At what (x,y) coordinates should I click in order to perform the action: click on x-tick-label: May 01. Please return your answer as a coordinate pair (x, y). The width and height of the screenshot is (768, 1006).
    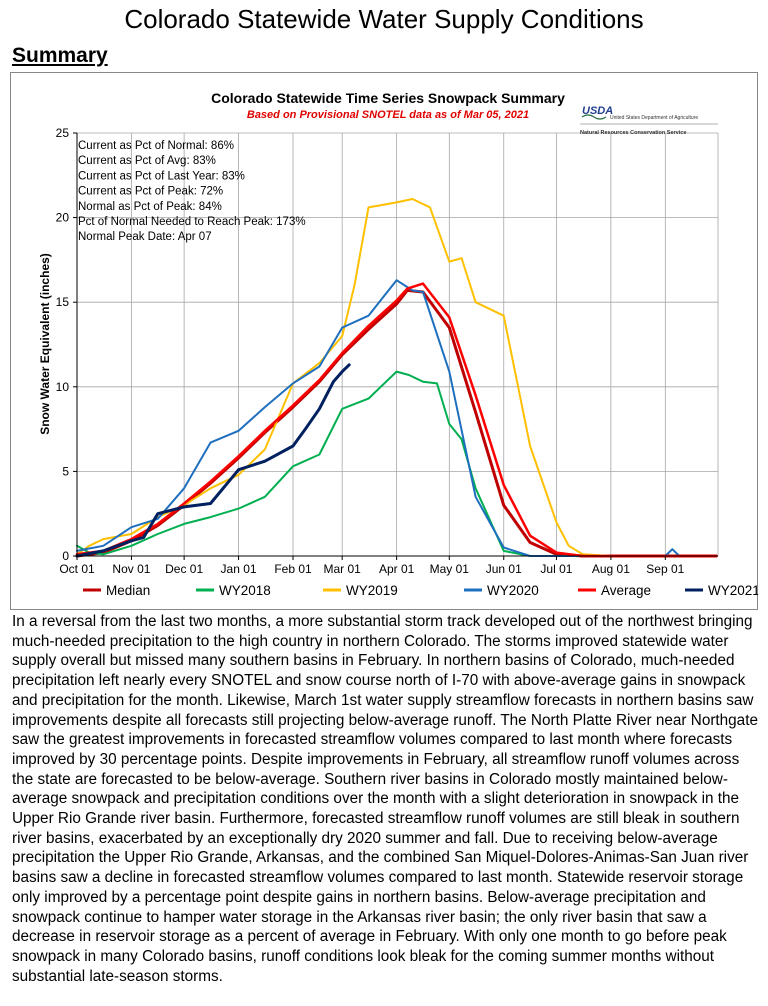
    Looking at the image, I should click on (450, 569).